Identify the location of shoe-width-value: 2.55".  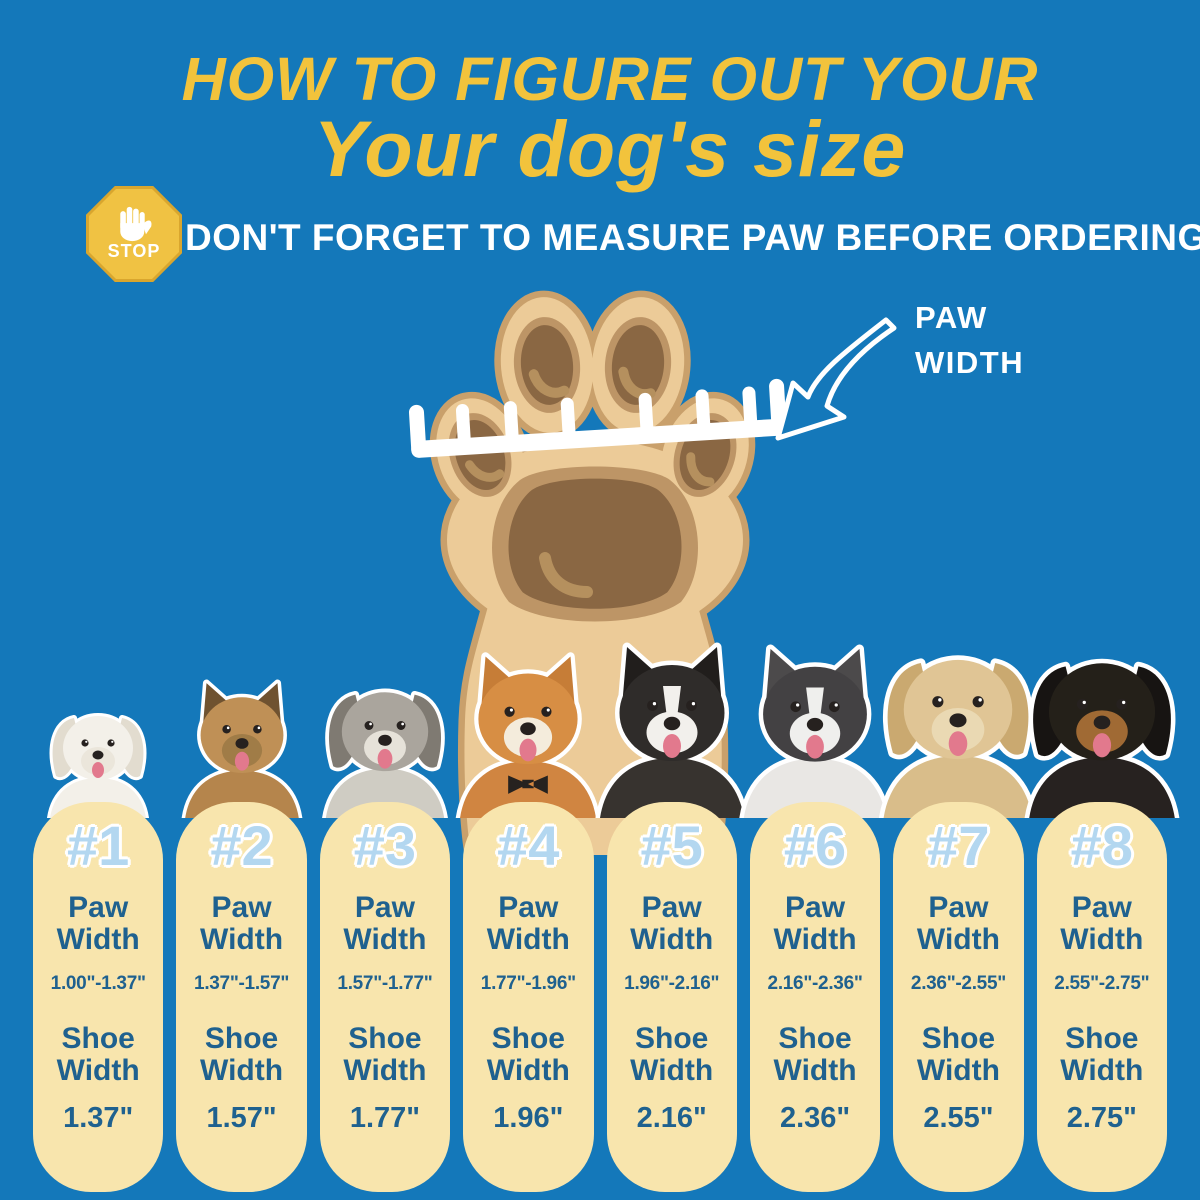
(958, 1118).